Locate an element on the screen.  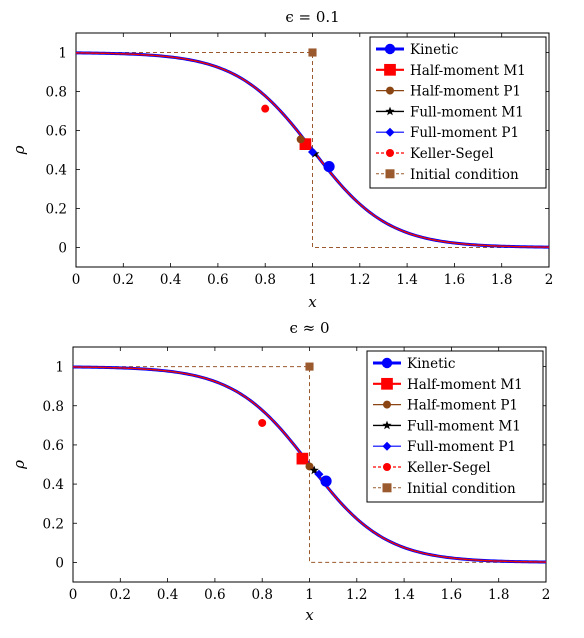
chart-title: ϵ = 0.1 is located at coordinates (312, 17).